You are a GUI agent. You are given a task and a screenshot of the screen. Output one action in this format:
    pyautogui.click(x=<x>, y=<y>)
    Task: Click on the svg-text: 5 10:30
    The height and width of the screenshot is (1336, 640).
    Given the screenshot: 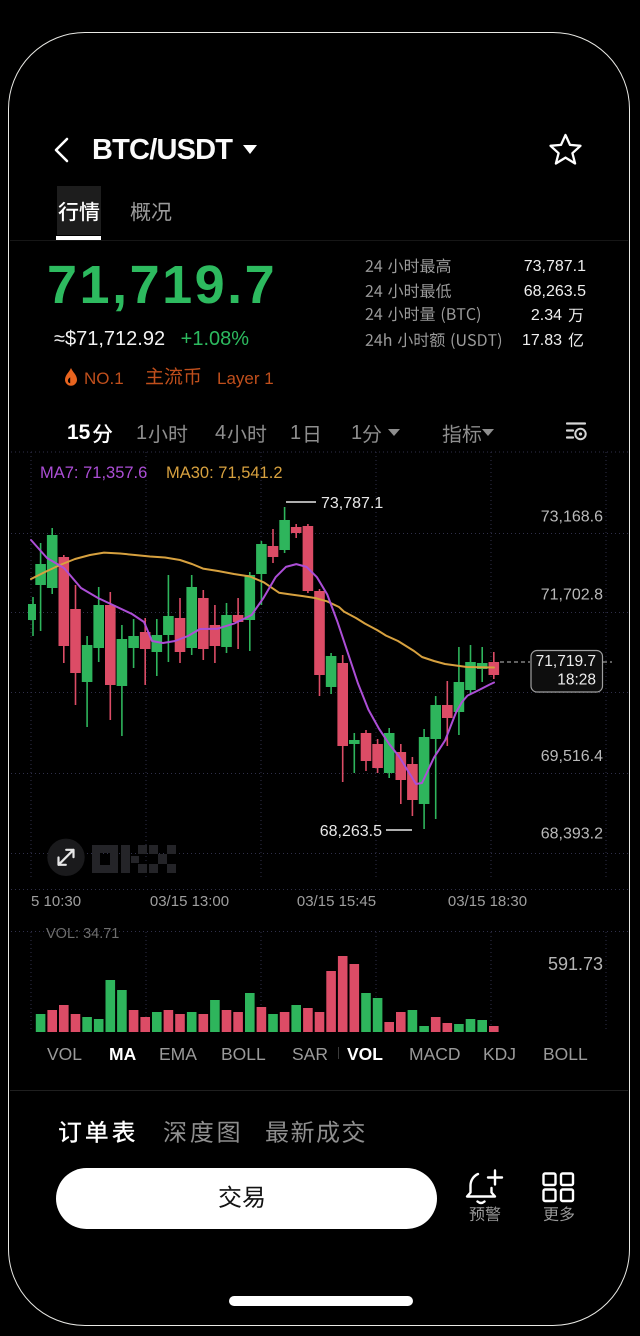 What is the action you would take?
    pyautogui.click(x=56, y=901)
    